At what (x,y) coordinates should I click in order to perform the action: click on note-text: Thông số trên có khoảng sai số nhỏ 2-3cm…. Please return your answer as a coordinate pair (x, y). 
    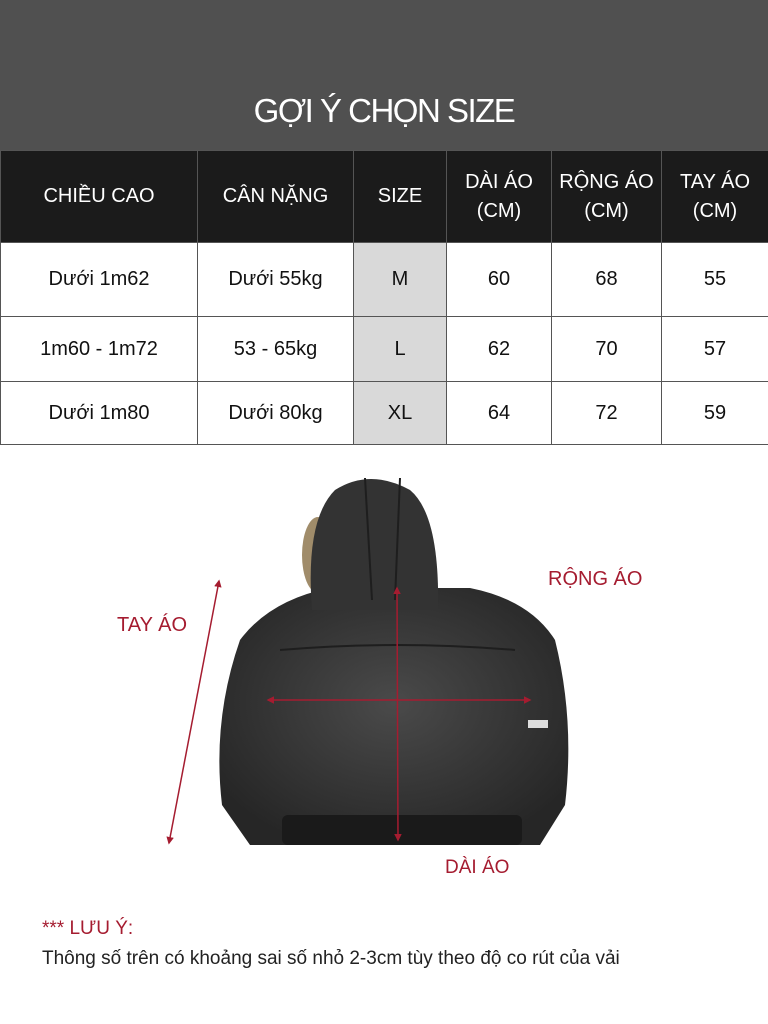
    Looking at the image, I should click on (331, 958).